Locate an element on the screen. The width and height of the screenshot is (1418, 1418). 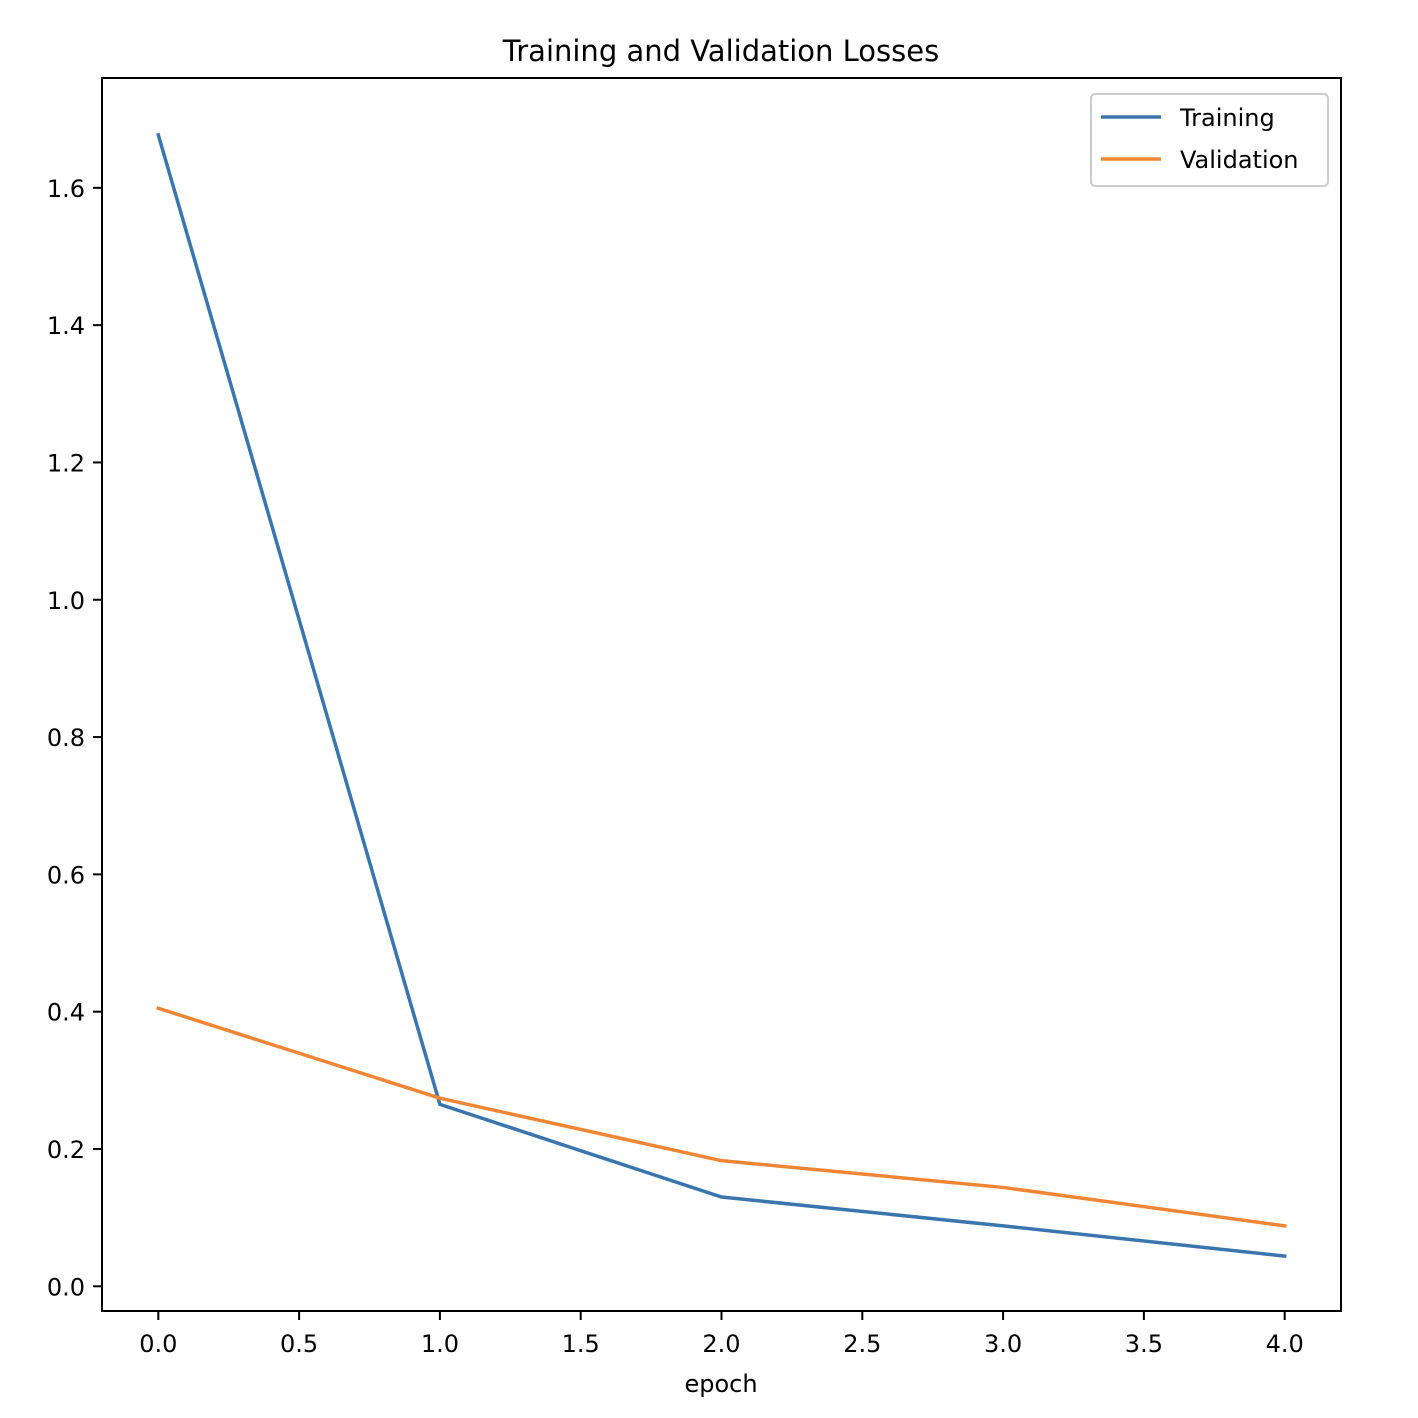
y-tick-label: 1.4 is located at coordinates (66, 326).